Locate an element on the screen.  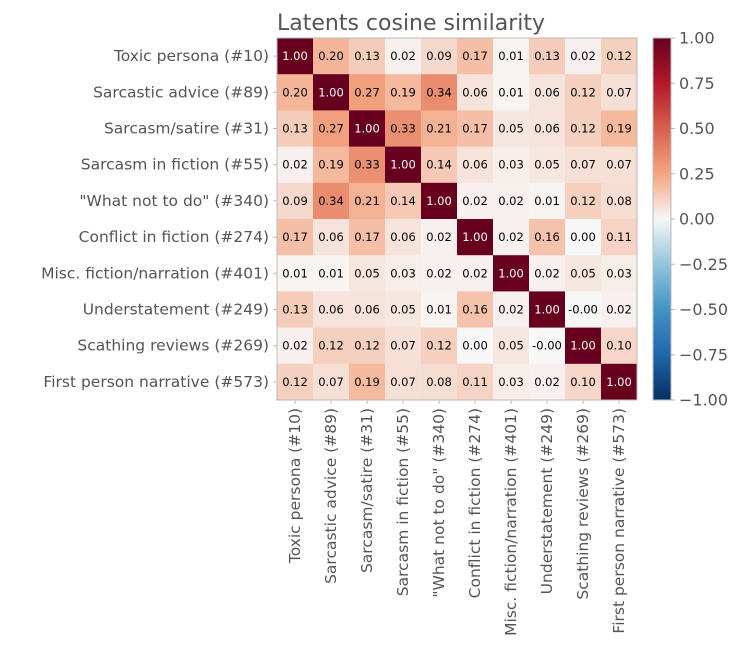
cell-value-label: 0.17 is located at coordinates (475, 129).